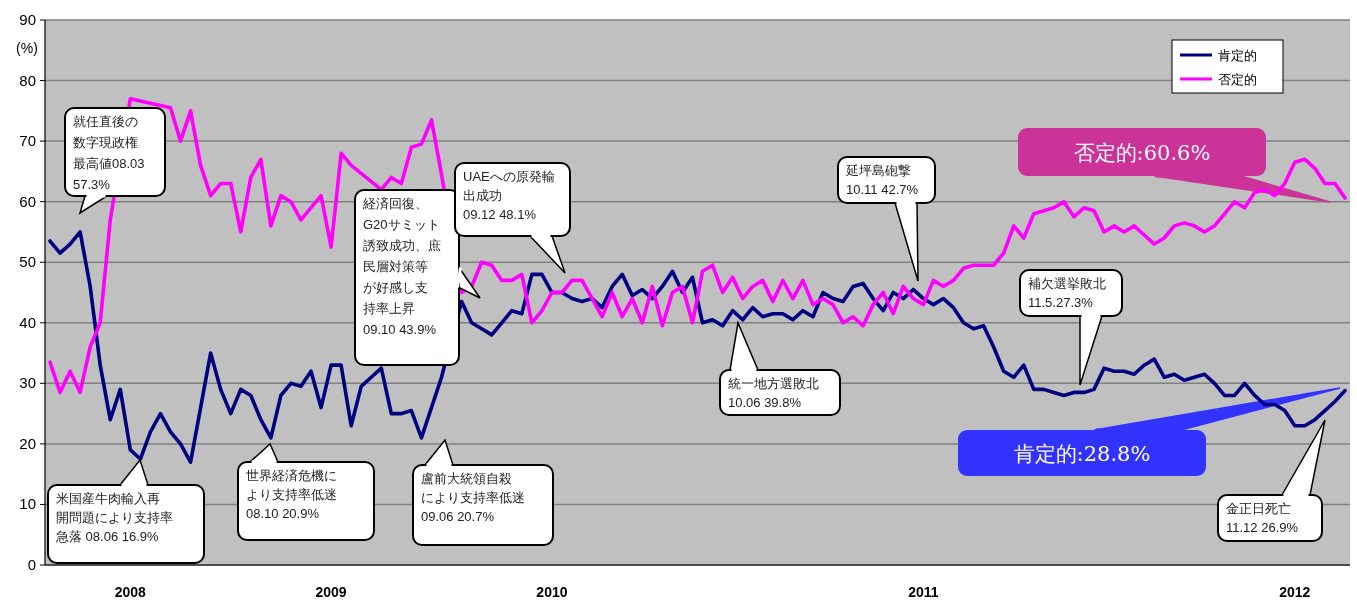  What do you see at coordinates (114, 517) in the screenshot?
I see `annotation: 米国産牛肉輸入再開問題により支持率急落 08.06 16.9%` at bounding box center [114, 517].